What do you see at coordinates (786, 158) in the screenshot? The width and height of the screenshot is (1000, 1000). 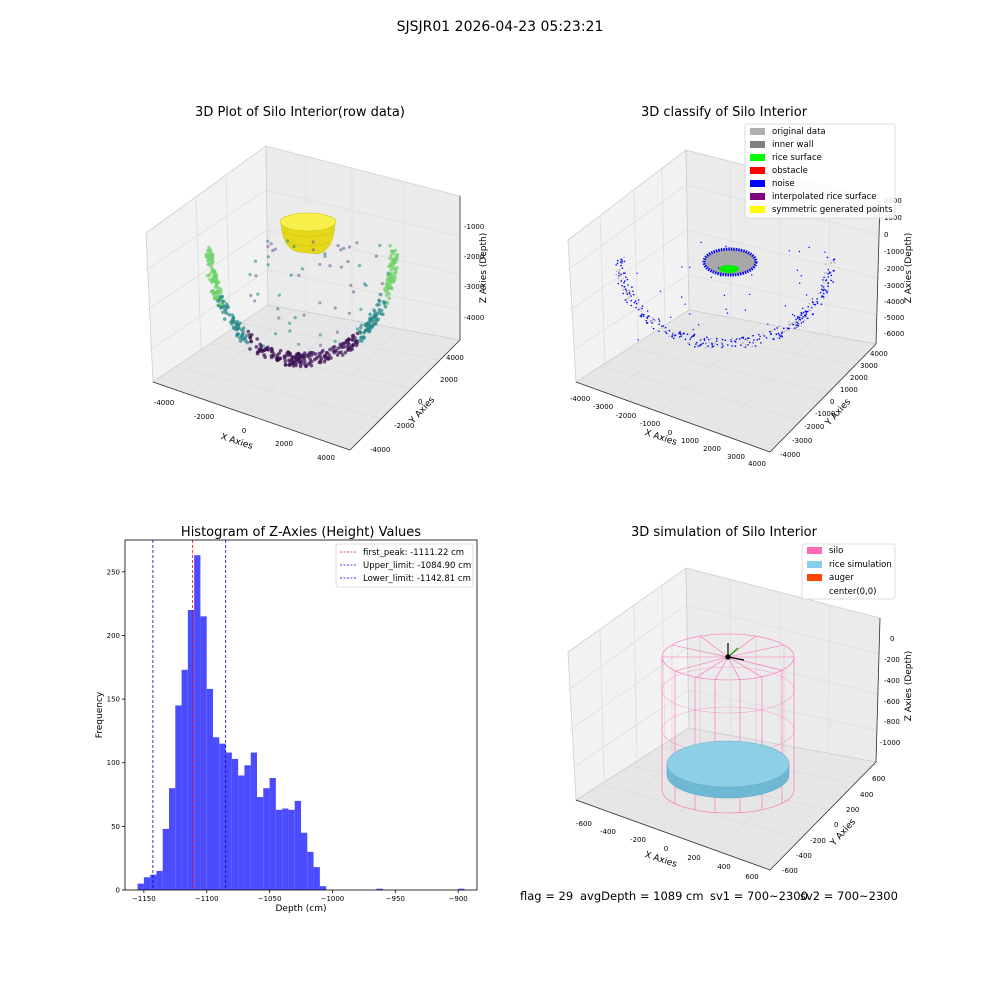 I see `legend-item-rice-surface: rice surface` at bounding box center [786, 158].